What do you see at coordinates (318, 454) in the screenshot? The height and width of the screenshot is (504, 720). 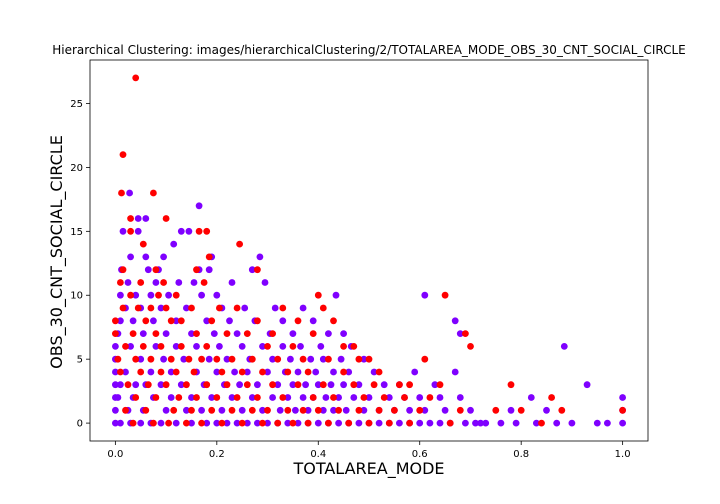 I see `x-tick-label: 0.4` at bounding box center [318, 454].